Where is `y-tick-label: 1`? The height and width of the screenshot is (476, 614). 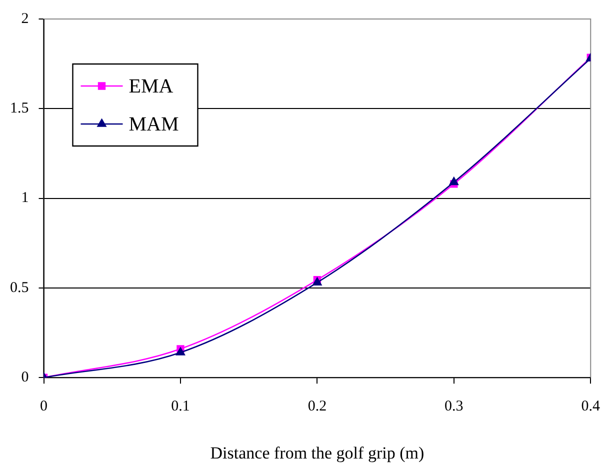
y-tick-label: 1 is located at coordinates (25, 198).